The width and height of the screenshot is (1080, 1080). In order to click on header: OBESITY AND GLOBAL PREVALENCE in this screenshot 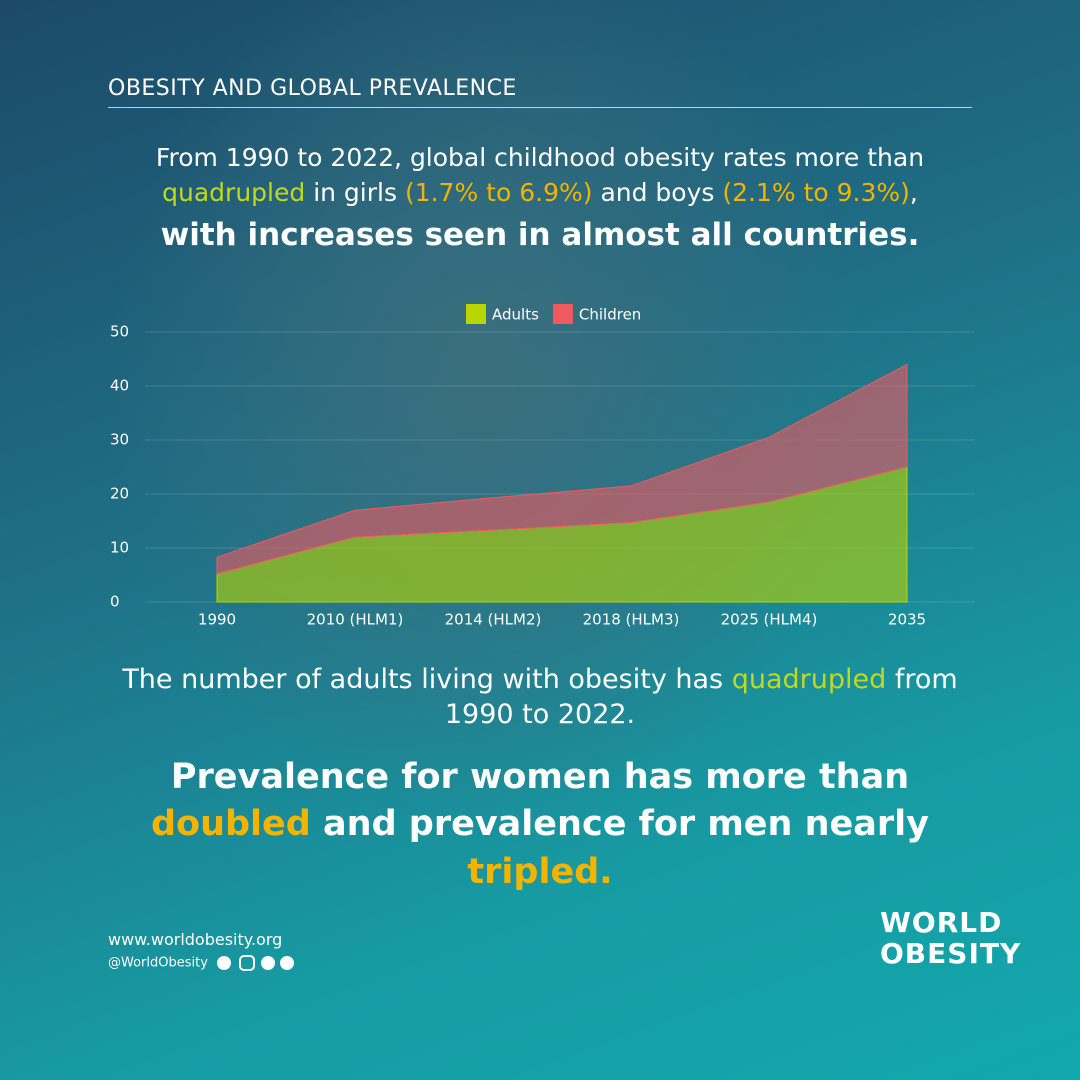, I will do `click(540, 92)`.